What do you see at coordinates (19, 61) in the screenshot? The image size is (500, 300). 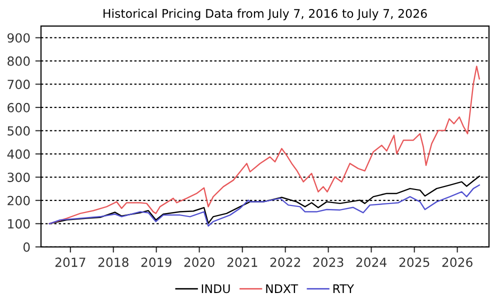 I see `y-tick-label: 800` at bounding box center [19, 61].